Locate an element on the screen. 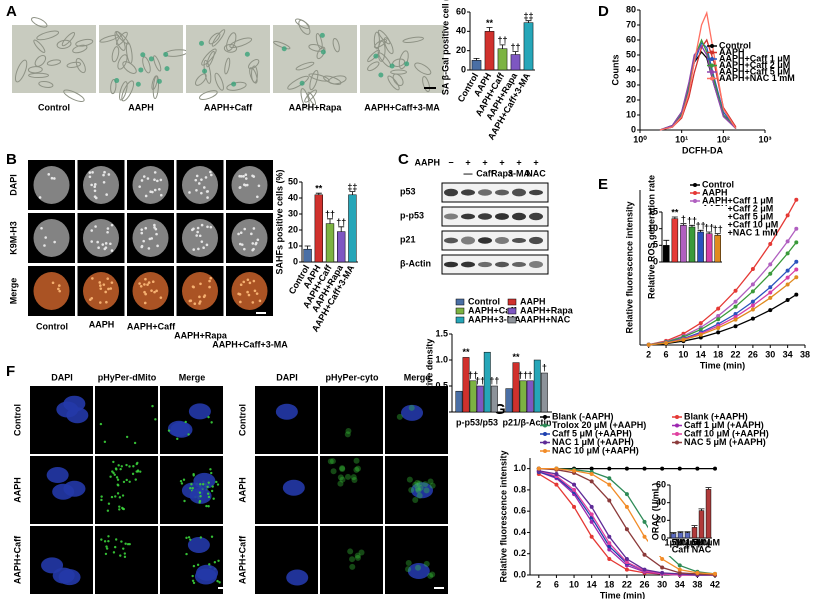 The width and height of the screenshot is (815, 599). x-tick-label: 34 is located at coordinates (788, 354).